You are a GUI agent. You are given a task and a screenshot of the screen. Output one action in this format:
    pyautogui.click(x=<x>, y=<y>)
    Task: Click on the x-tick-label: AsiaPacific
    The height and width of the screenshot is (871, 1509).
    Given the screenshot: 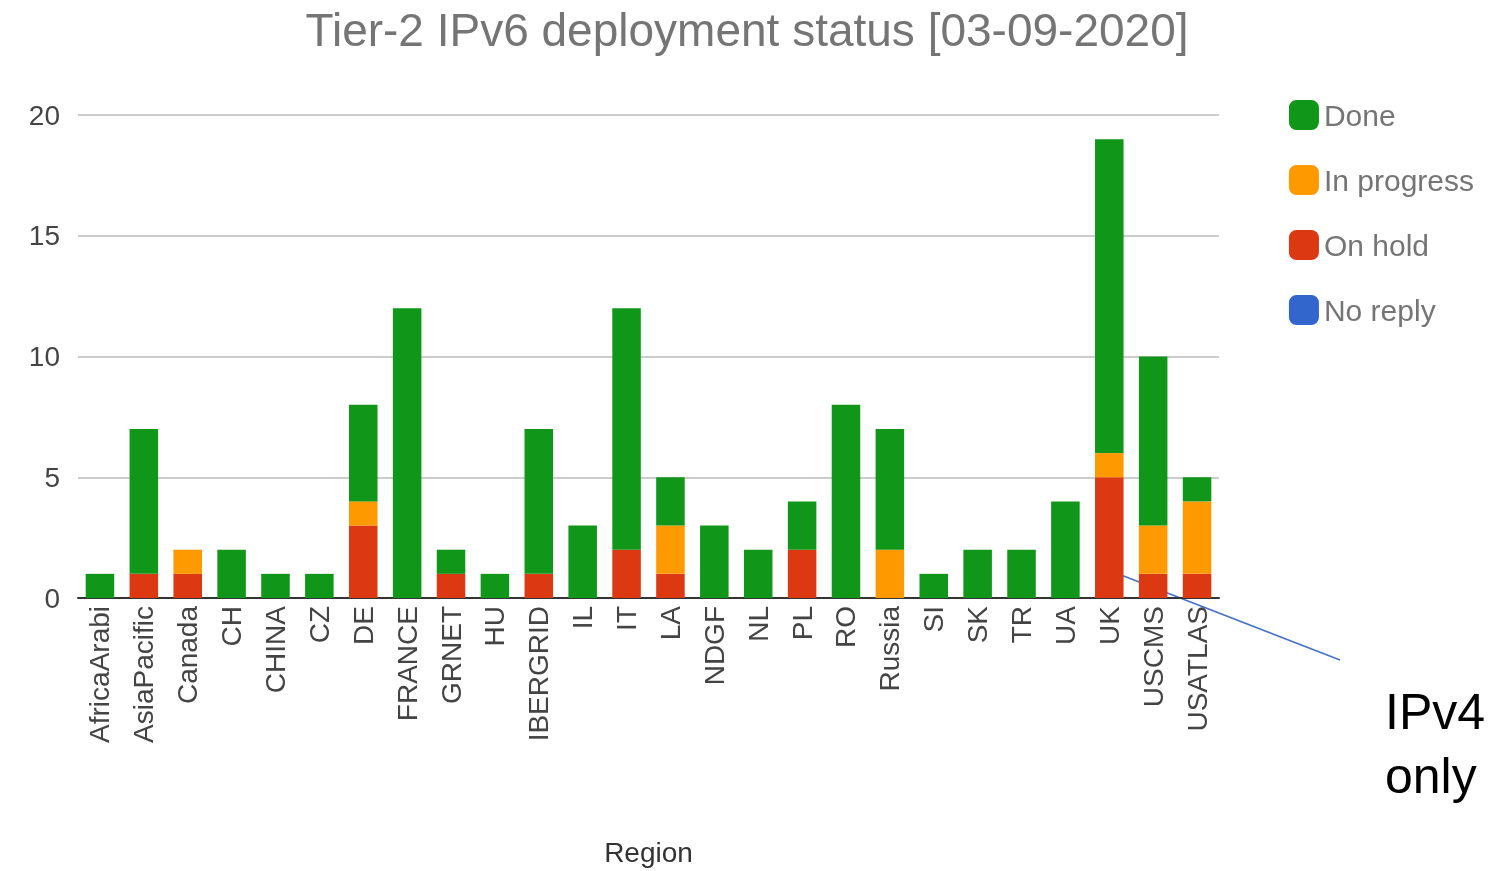 What is the action you would take?
    pyautogui.click(x=144, y=674)
    